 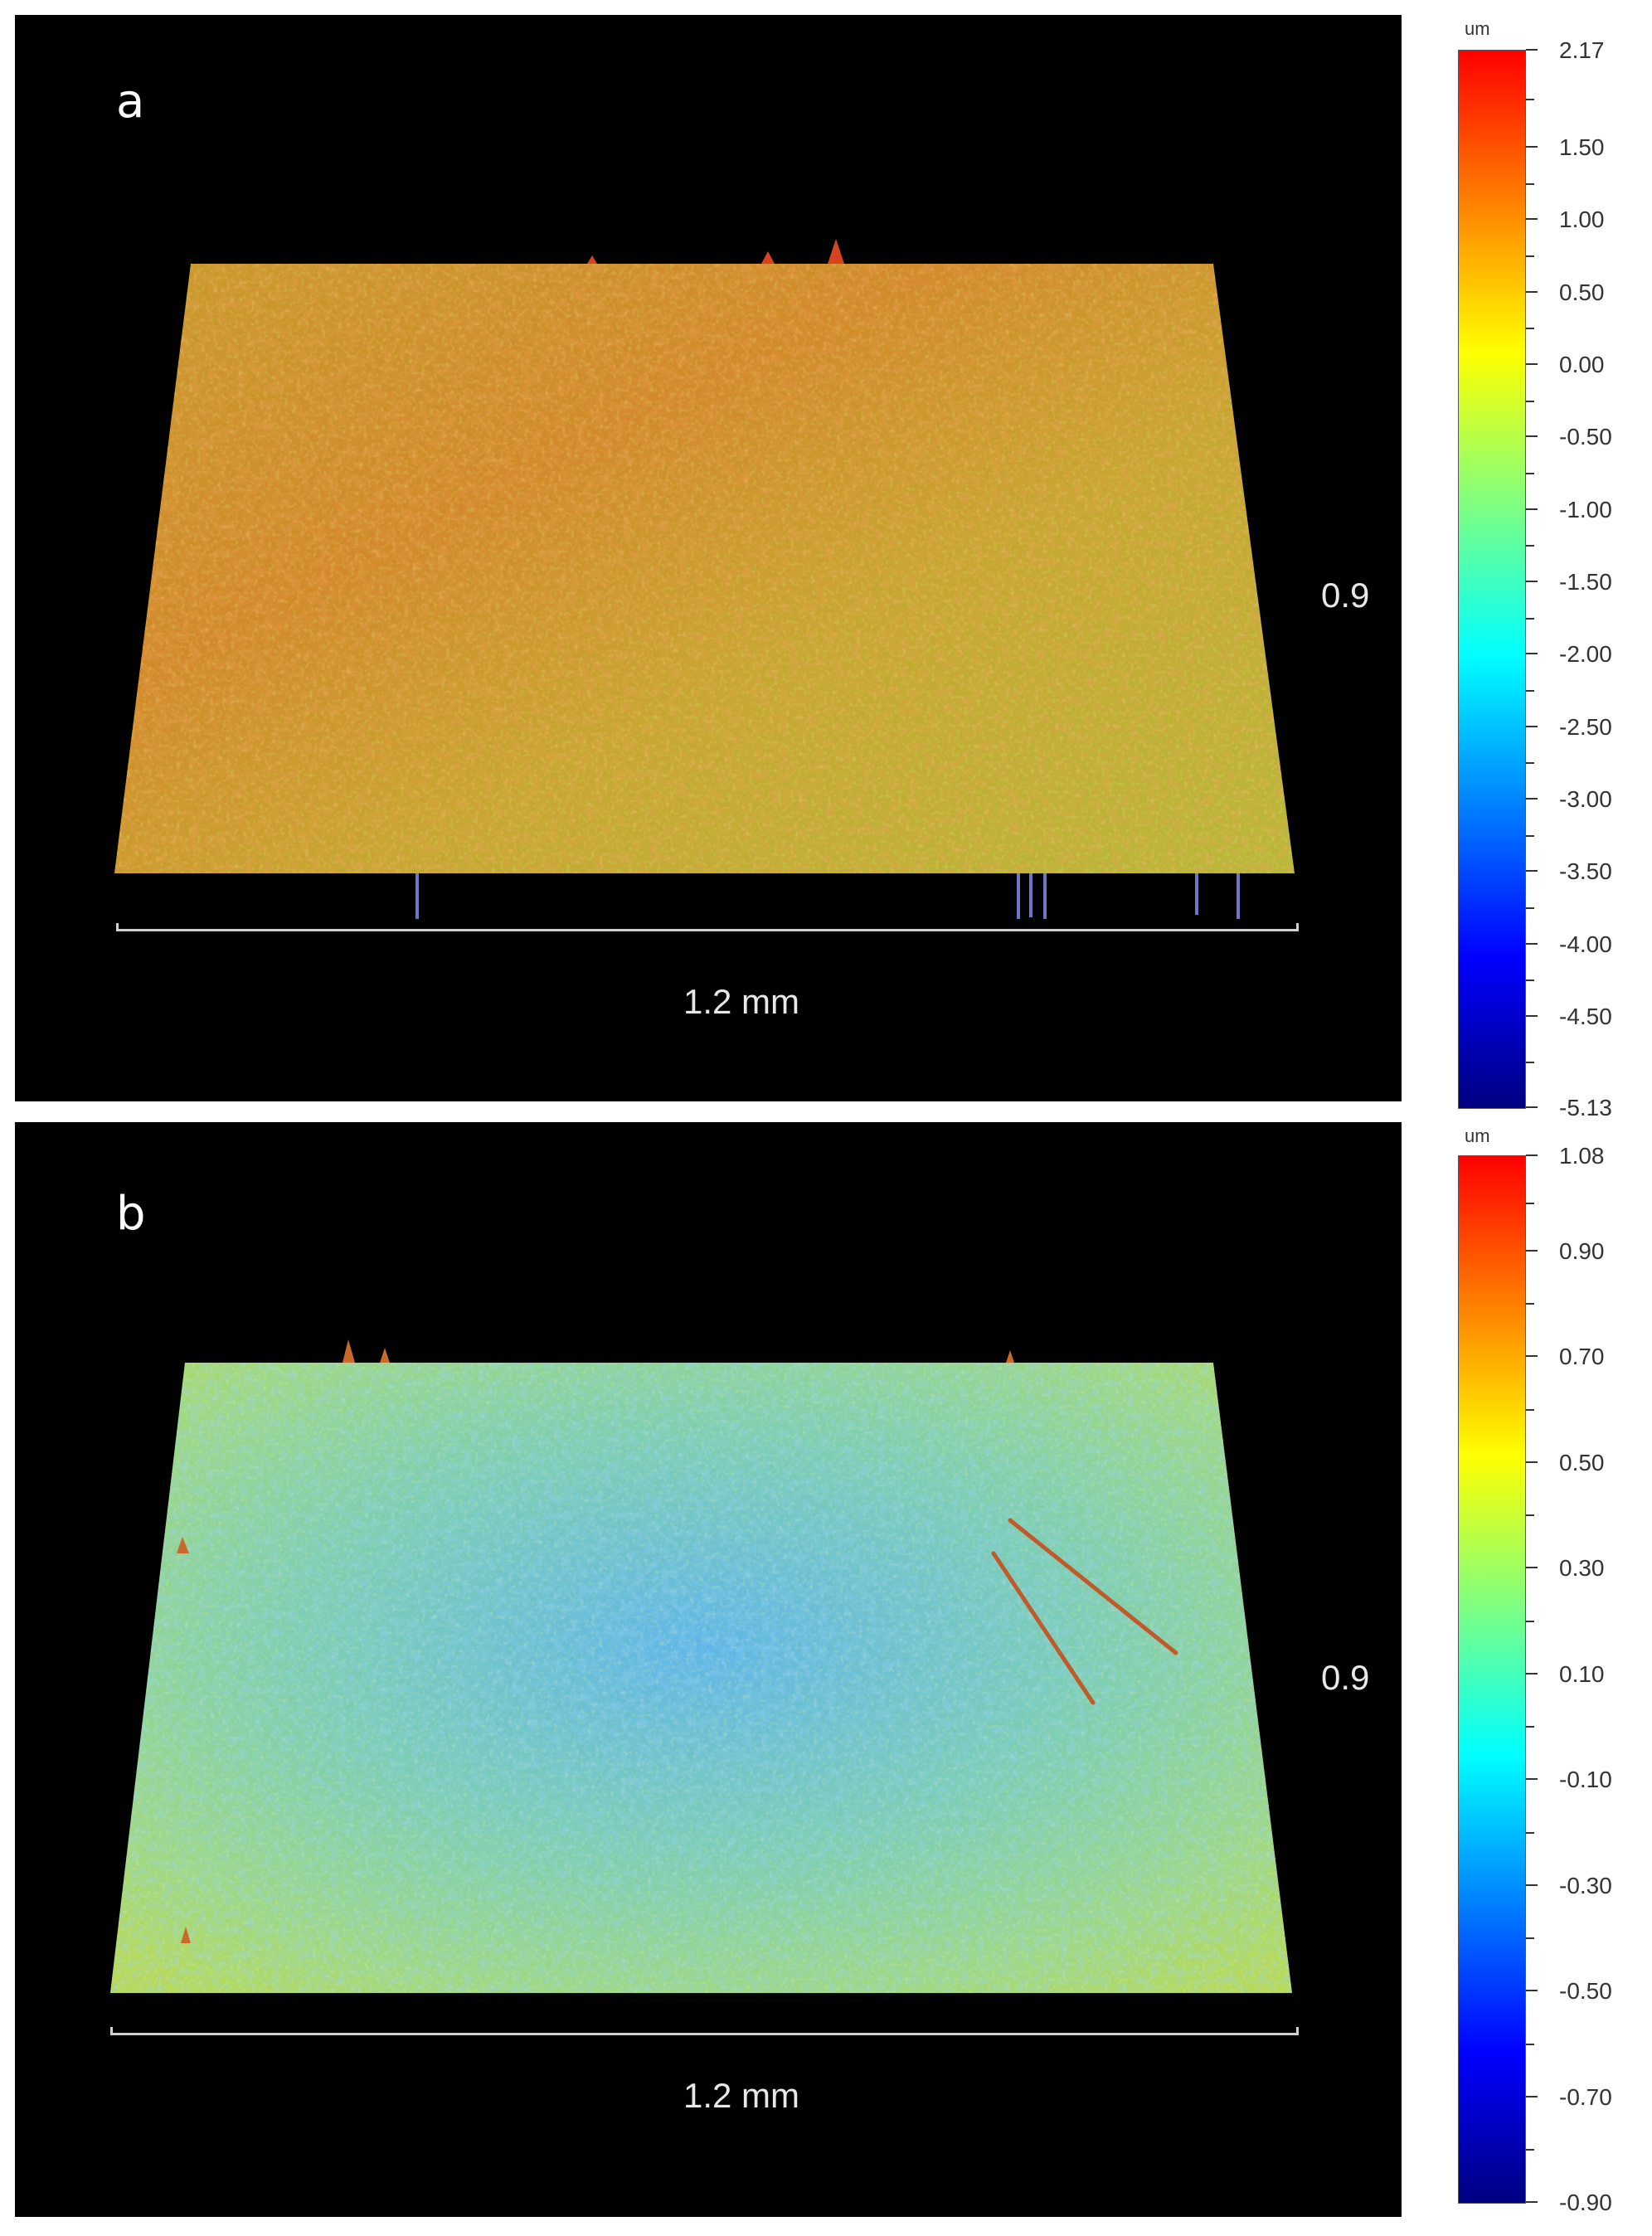 I want to click on panel-label-b: b, so click(x=131, y=1214).